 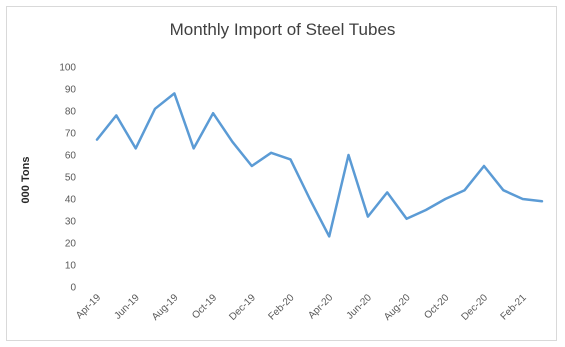 What do you see at coordinates (71, 200) in the screenshot?
I see `y-tick-label: 40` at bounding box center [71, 200].